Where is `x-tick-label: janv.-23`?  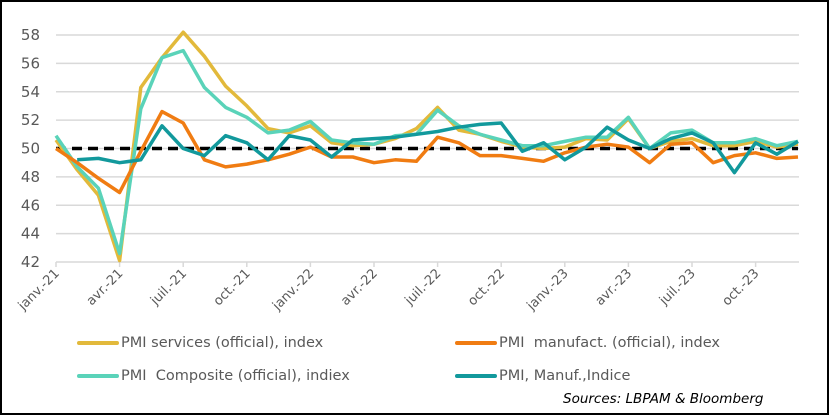 x-tick-label: janv.-23 is located at coordinates (548, 290).